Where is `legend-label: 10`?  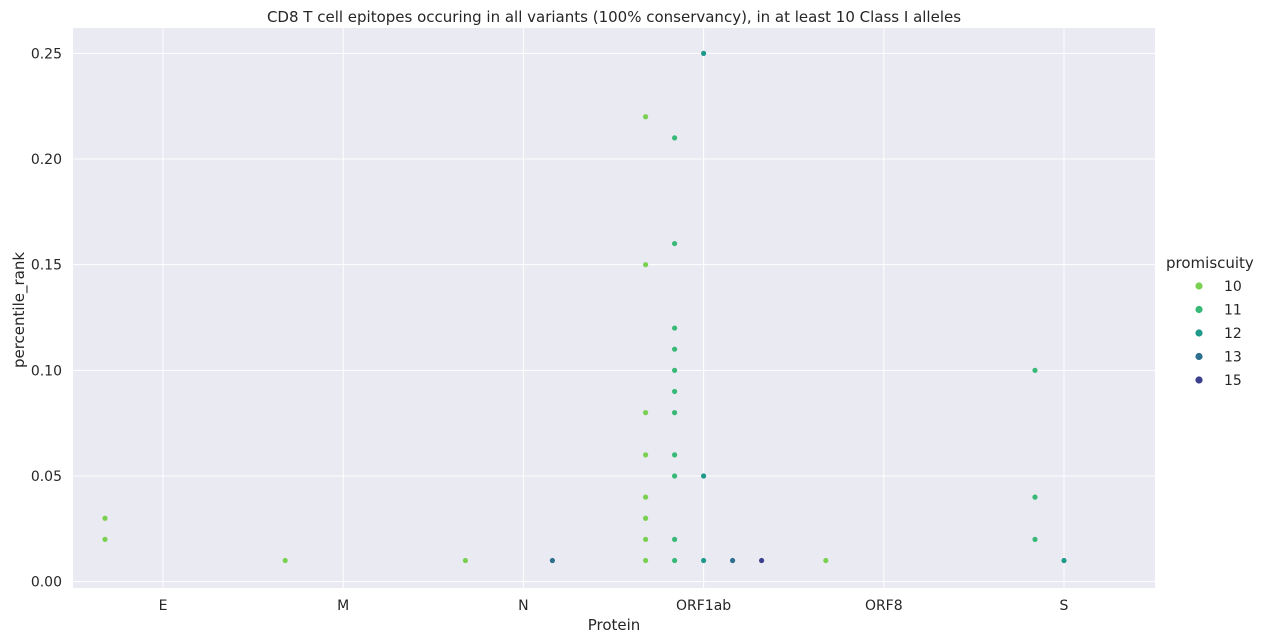
legend-label: 10 is located at coordinates (1233, 287).